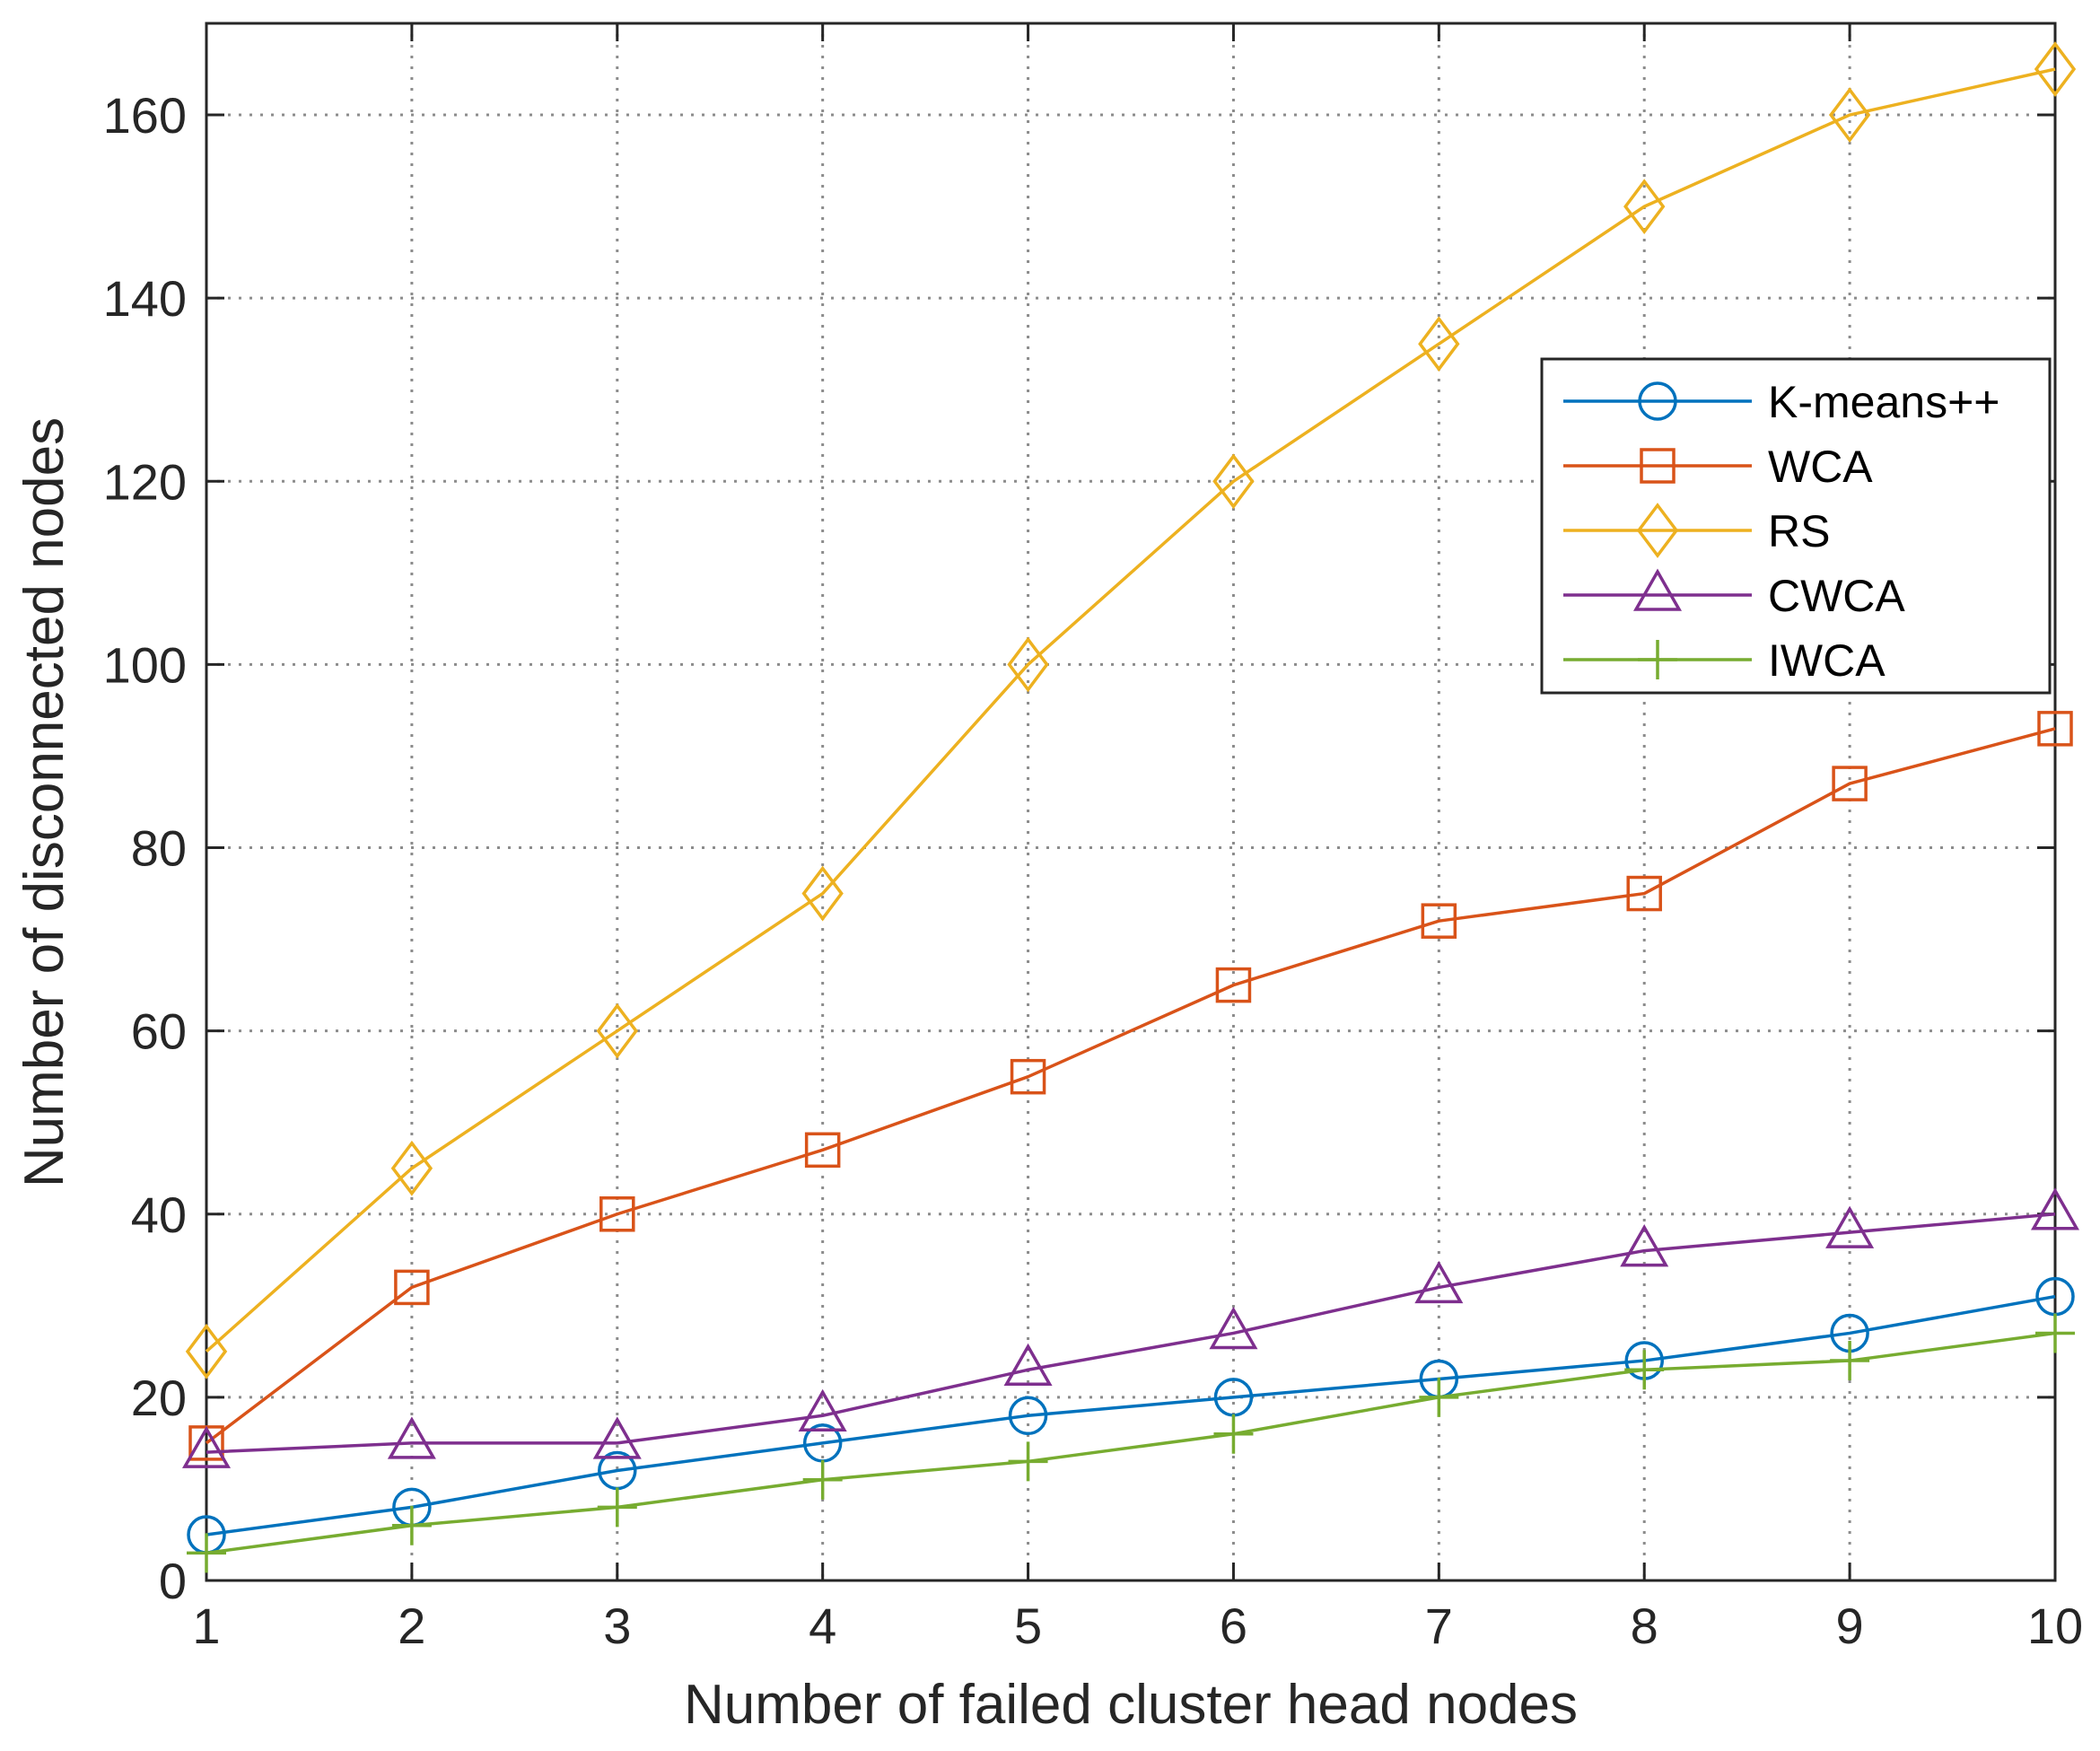  I want to click on legend-item-iwca: IWCA, so click(1725, 660).